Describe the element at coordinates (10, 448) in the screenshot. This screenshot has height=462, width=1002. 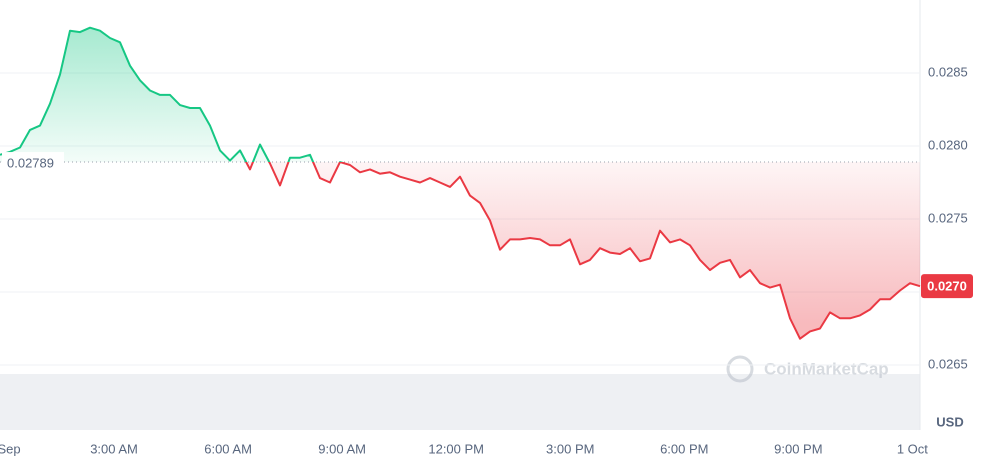
I see `x-tick-label: 30 Sep` at that location.